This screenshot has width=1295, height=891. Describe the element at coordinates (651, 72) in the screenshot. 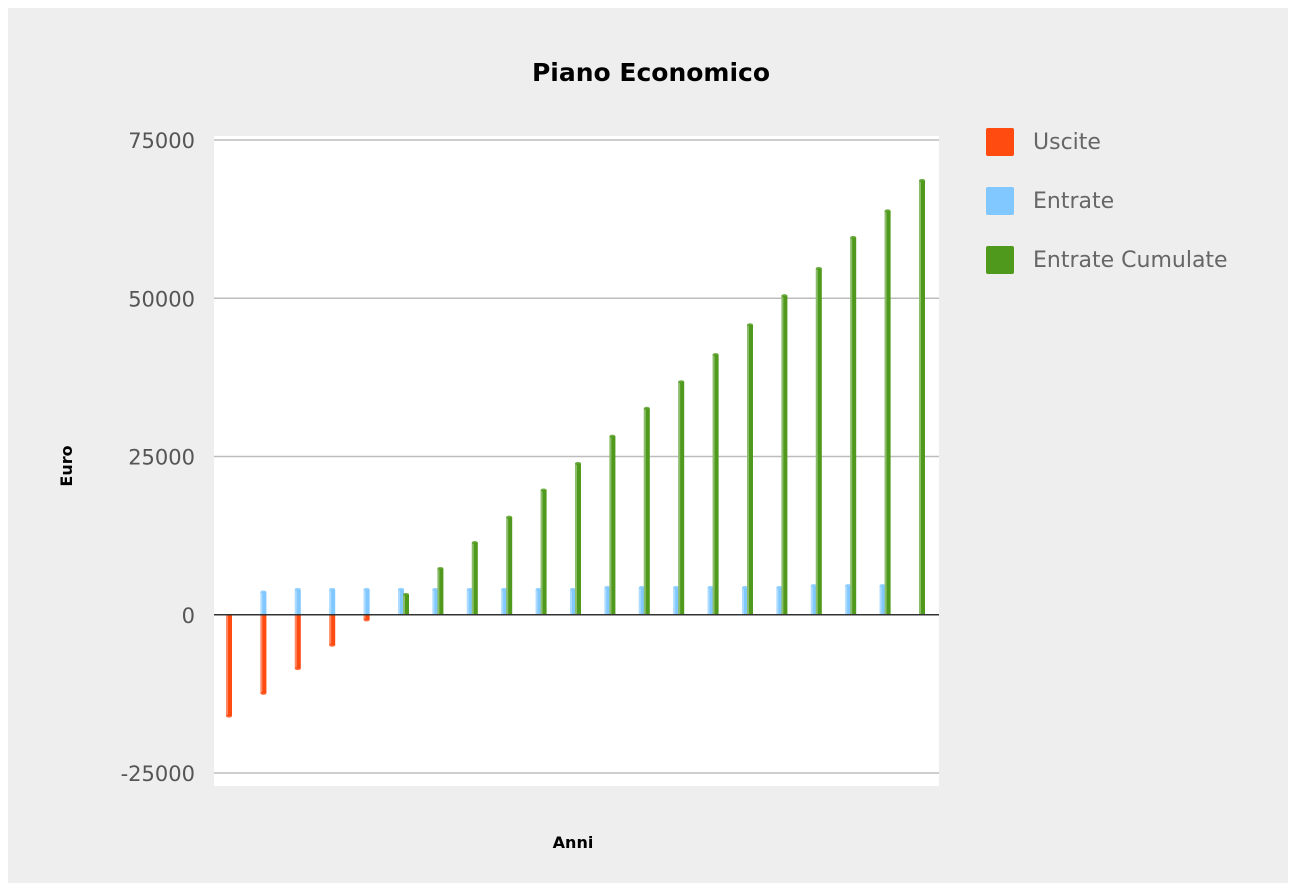

I see `chart-title: Piano Economico` at that location.